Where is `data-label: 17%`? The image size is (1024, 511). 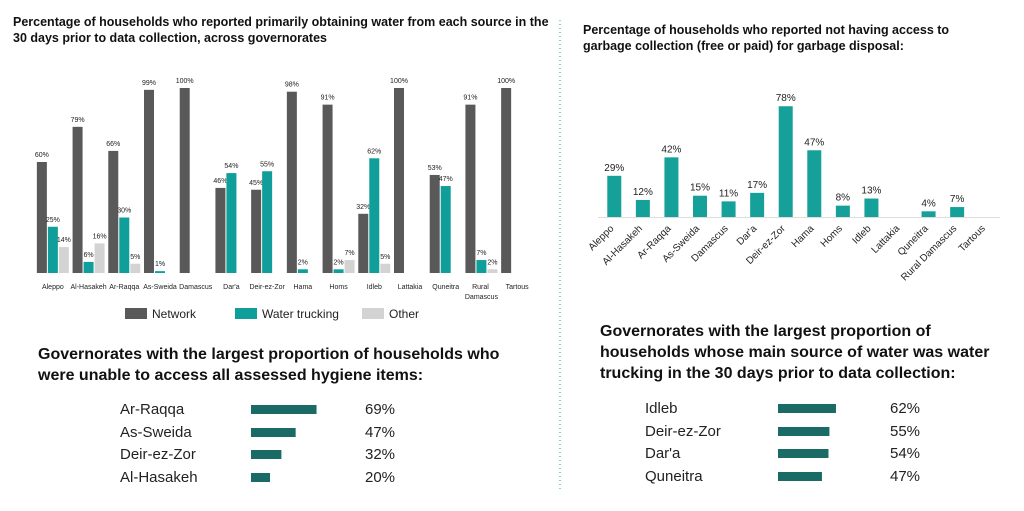 data-label: 17% is located at coordinates (757, 185).